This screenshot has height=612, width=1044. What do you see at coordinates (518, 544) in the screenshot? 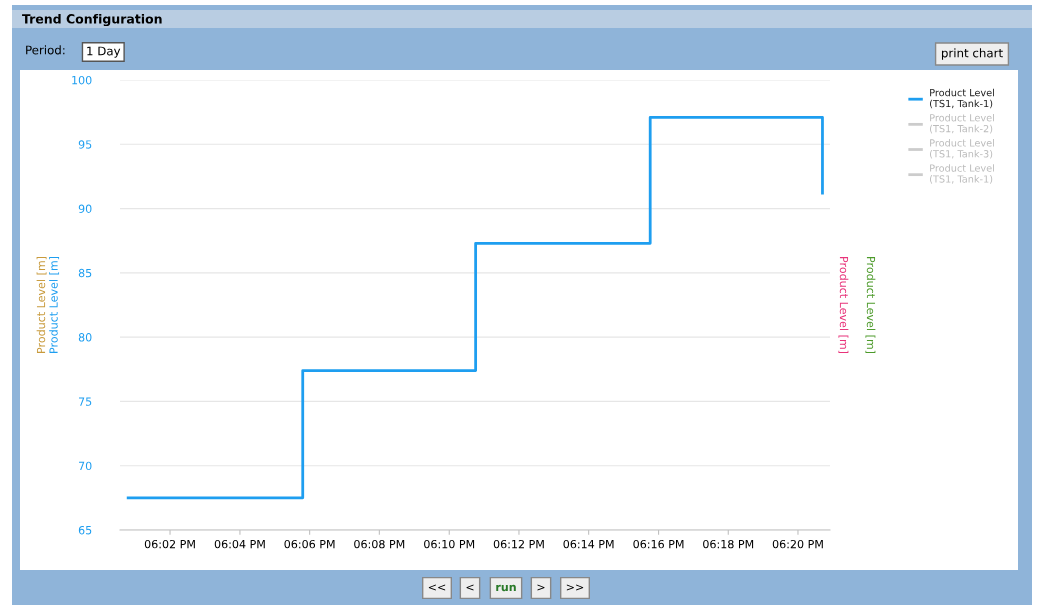
I see `x-tick-label: 06:12 PM` at bounding box center [518, 544].